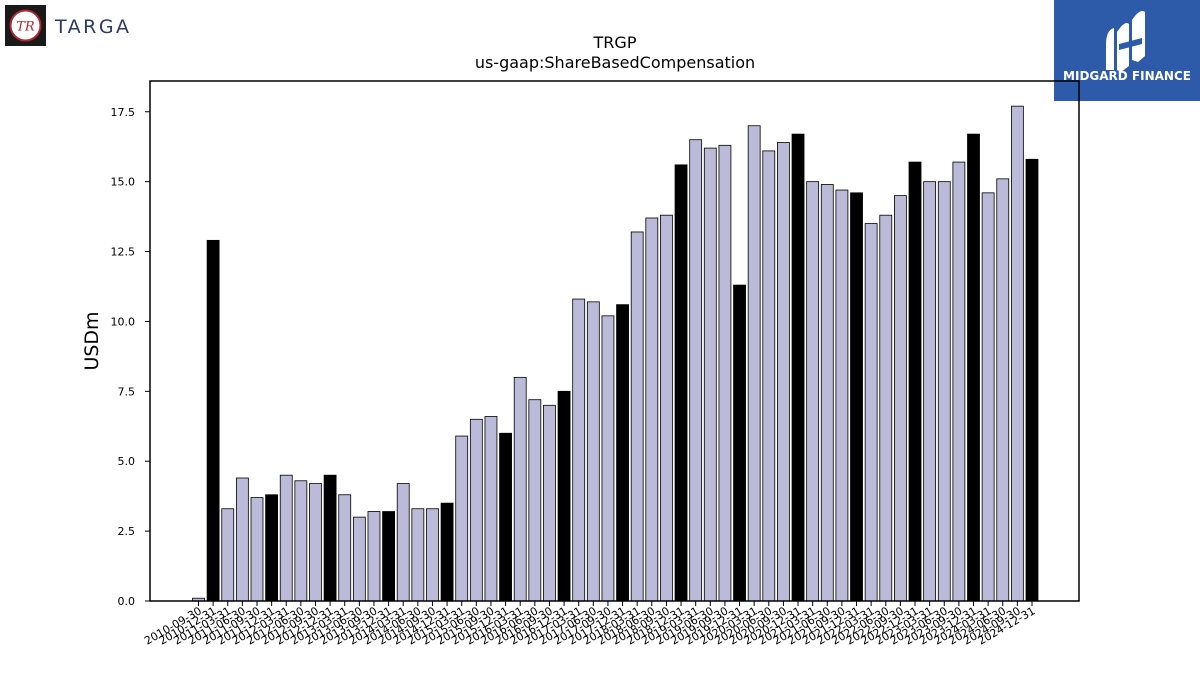 This screenshot has width=1200, height=675. Describe the element at coordinates (127, 391) in the screenshot. I see `y-tick-label: 7.5` at that location.